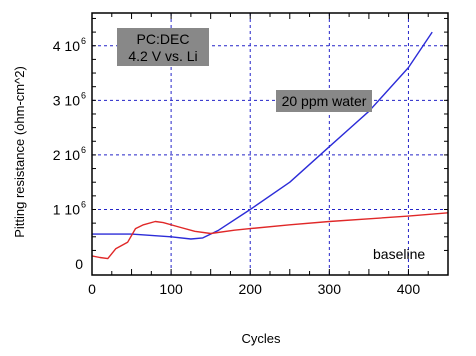  What do you see at coordinates (163, 39) in the screenshot?
I see `condition-line-1: PC:DEC` at bounding box center [163, 39].